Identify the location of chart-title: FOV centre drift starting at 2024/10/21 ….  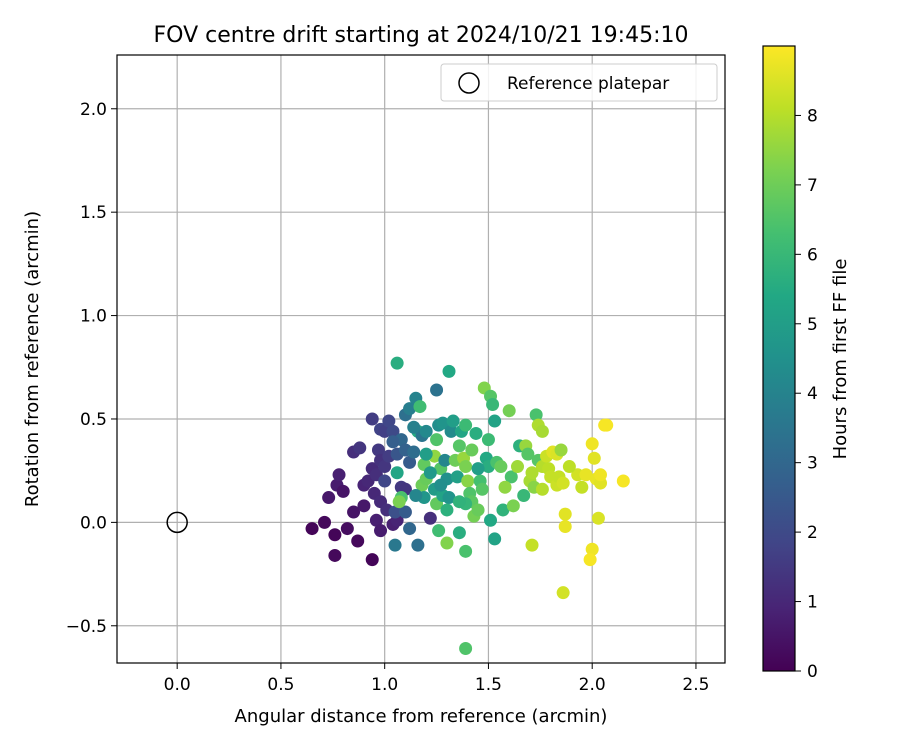
(421, 35).